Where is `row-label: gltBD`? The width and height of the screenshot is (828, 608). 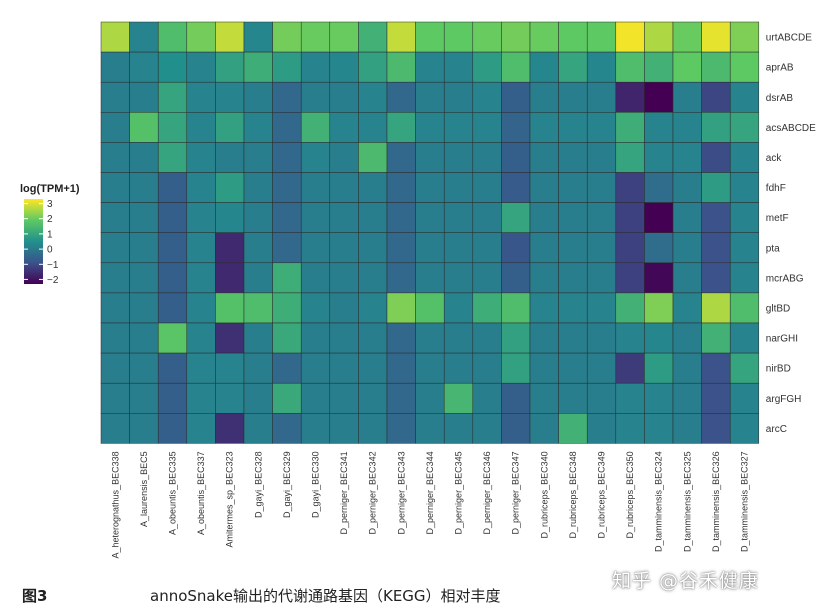
row-label: gltBD is located at coordinates (778, 308).